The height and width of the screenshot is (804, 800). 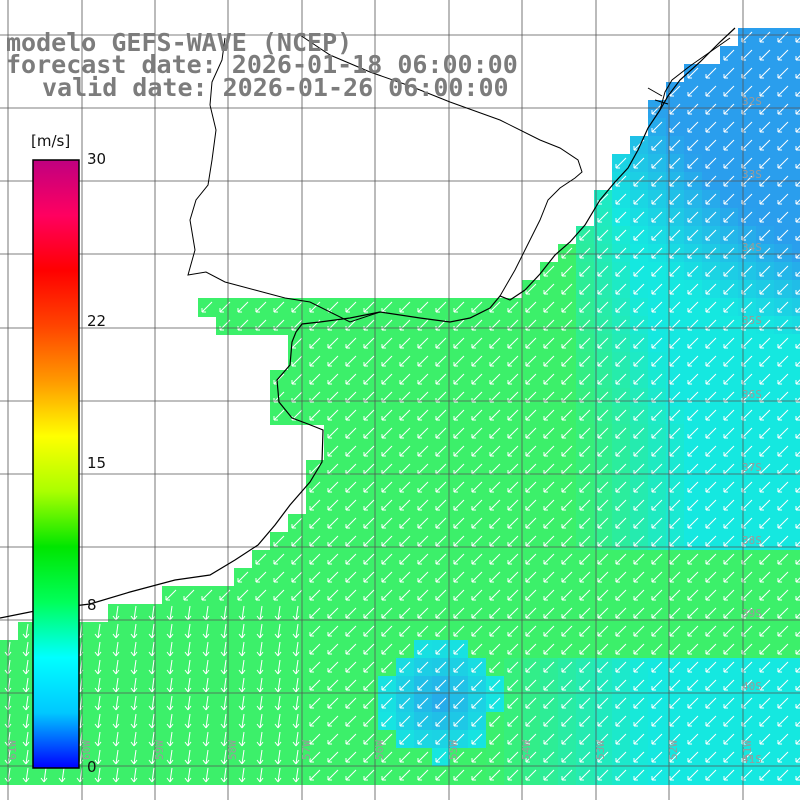 I want to click on title-valid-date: valid date: 2026-01-26 06:00:00, so click(x=275, y=87).